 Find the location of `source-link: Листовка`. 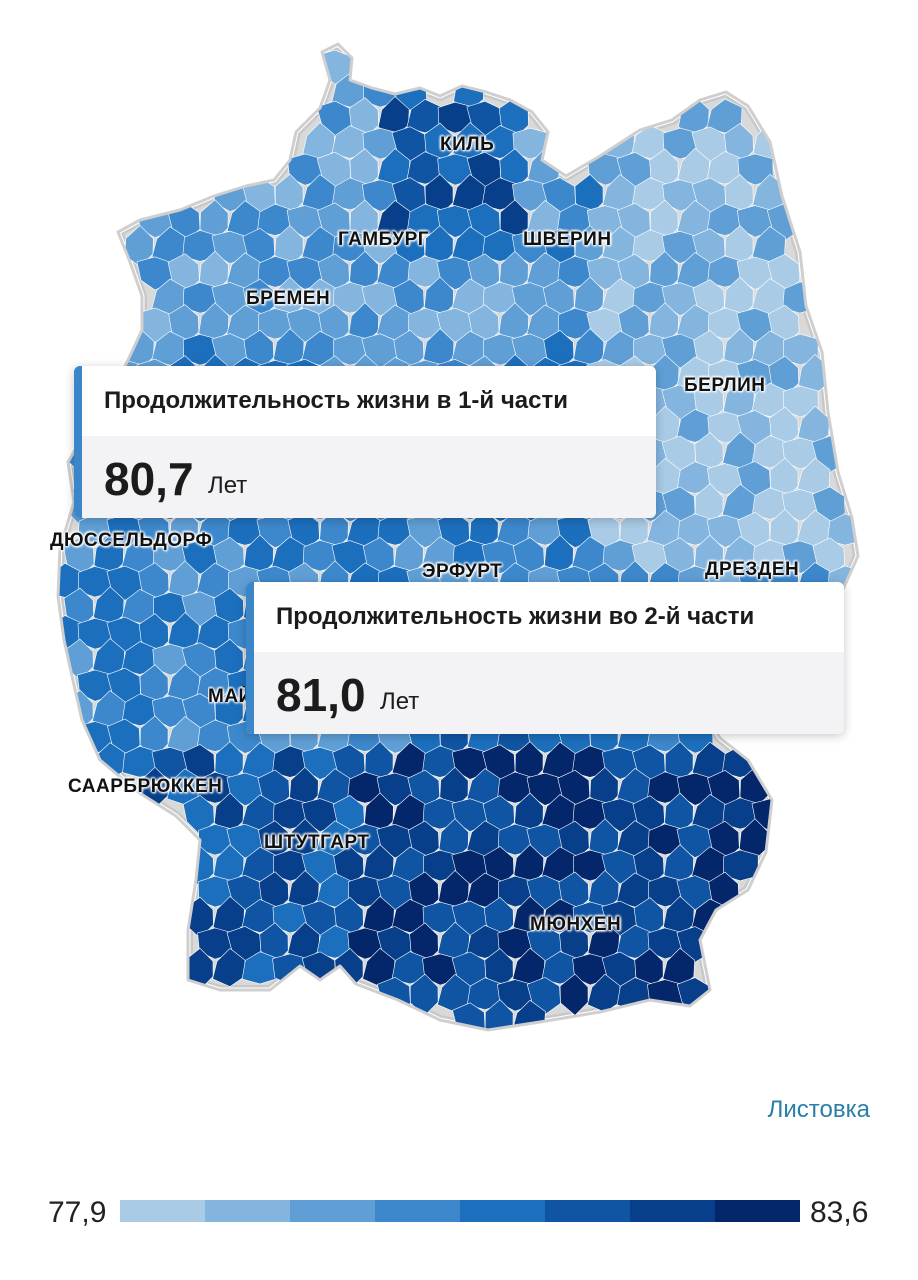

source-link: Листовка is located at coordinates (818, 1109).